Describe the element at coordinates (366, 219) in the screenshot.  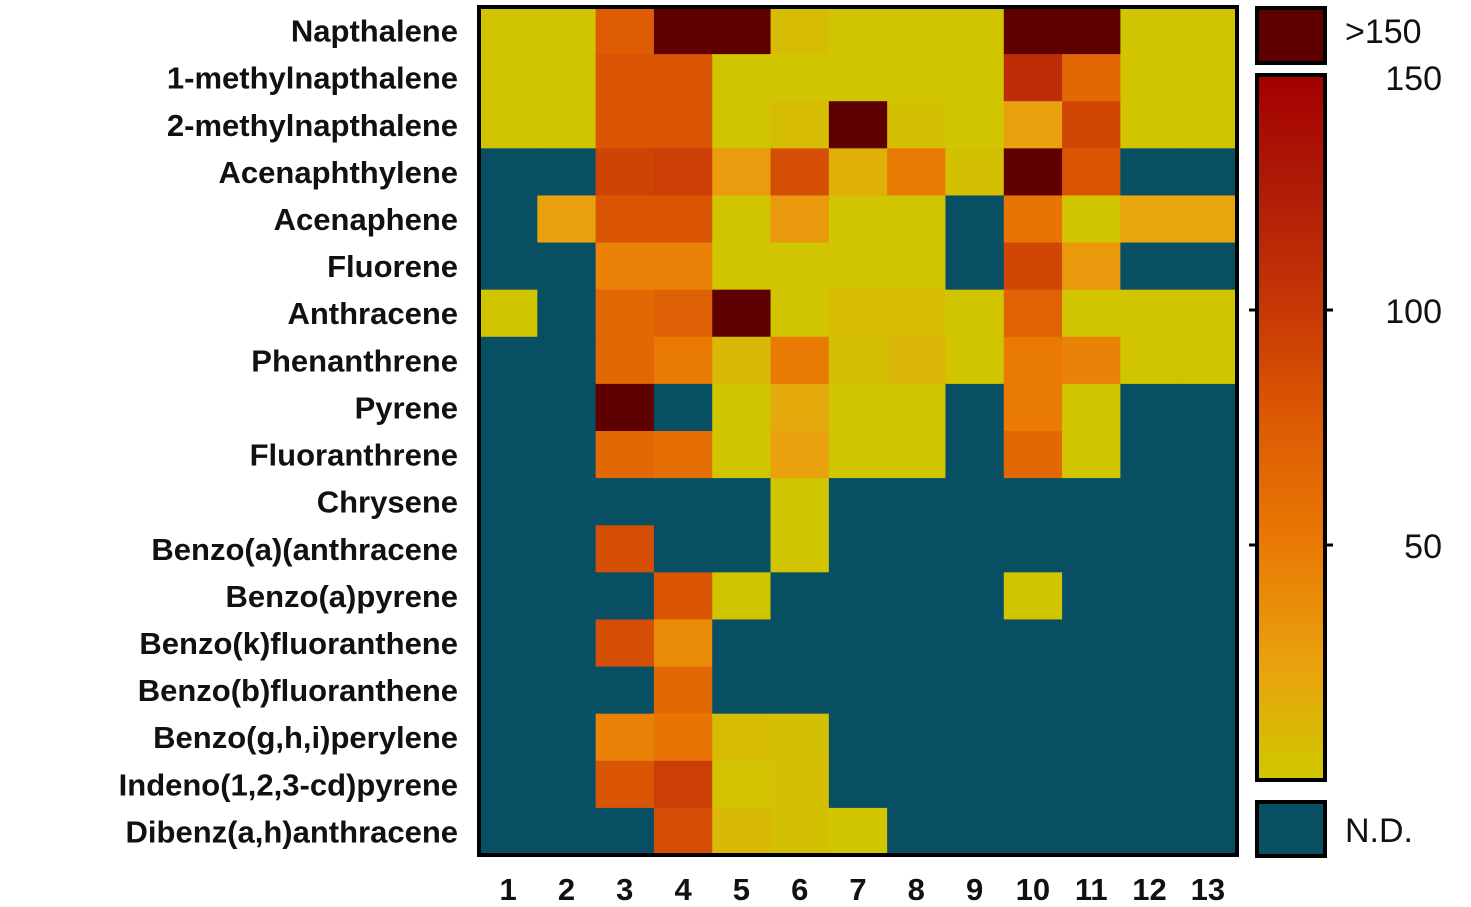
I see `row-label: Acenaphene` at that location.